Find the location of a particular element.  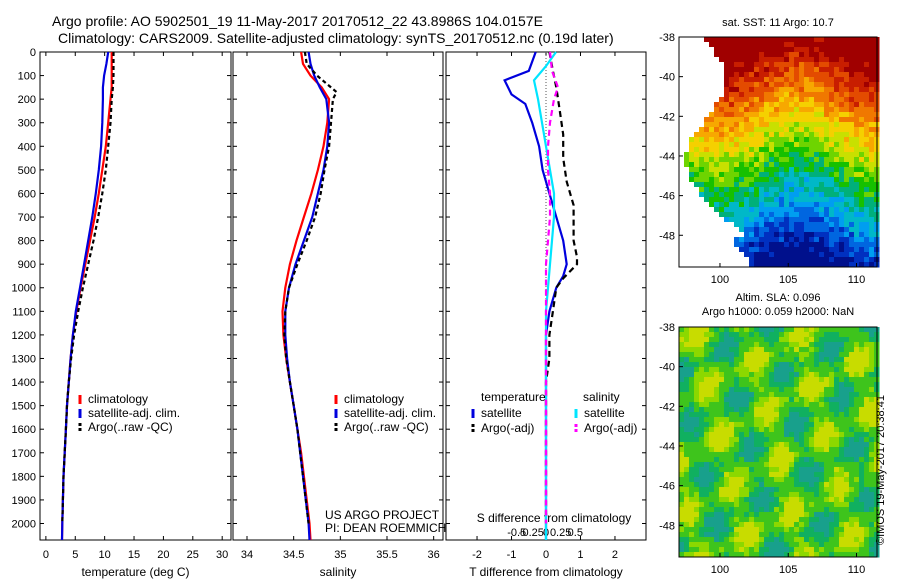

y-tick-label: 1300 is located at coordinates (24, 359).